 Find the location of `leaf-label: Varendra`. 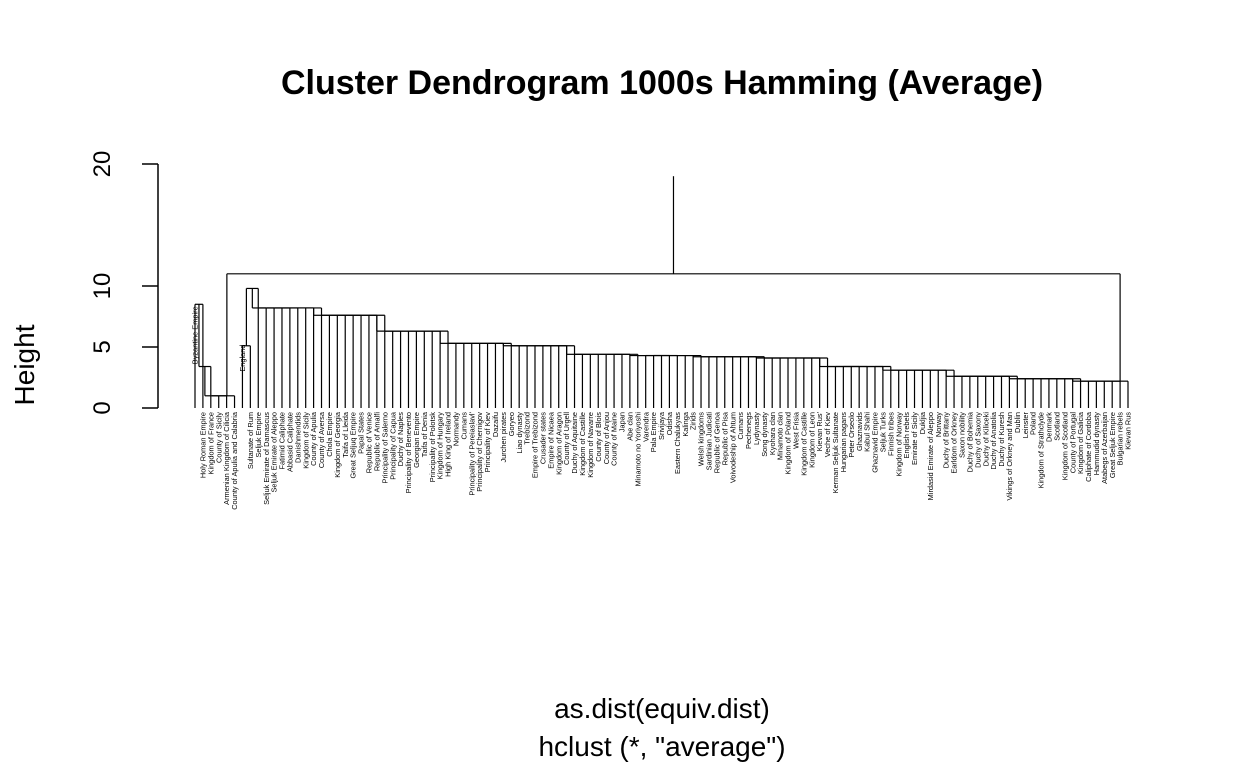

leaf-label: Varendra is located at coordinates (645, 426).